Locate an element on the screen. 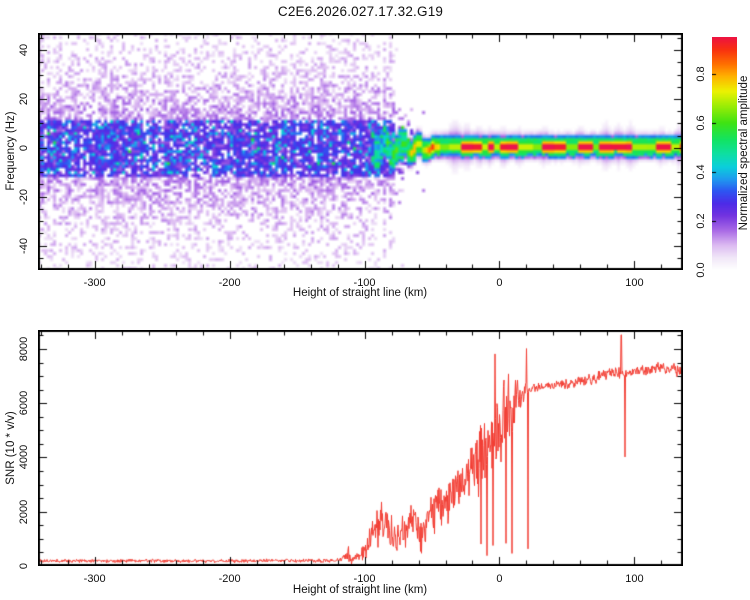 The image size is (750, 600). colorbar is located at coordinates (724, 153).